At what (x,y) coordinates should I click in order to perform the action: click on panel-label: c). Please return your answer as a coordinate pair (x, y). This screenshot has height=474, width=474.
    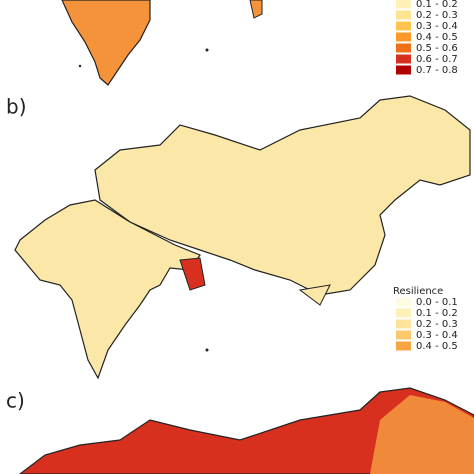
    Looking at the image, I should click on (15, 401).